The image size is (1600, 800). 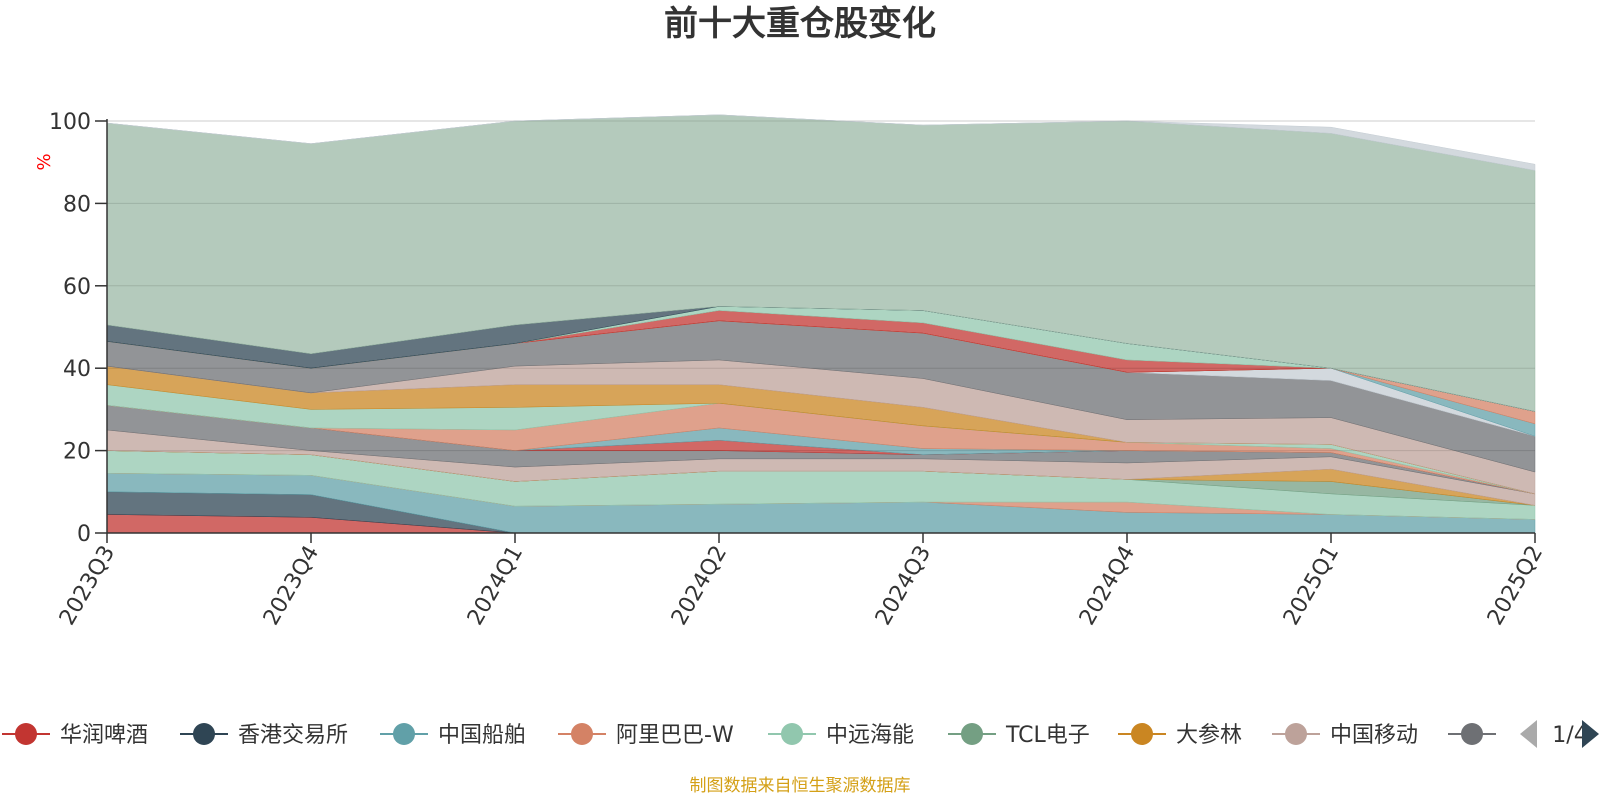 I want to click on legend-item: 中国移动, so click(x=1345, y=735).